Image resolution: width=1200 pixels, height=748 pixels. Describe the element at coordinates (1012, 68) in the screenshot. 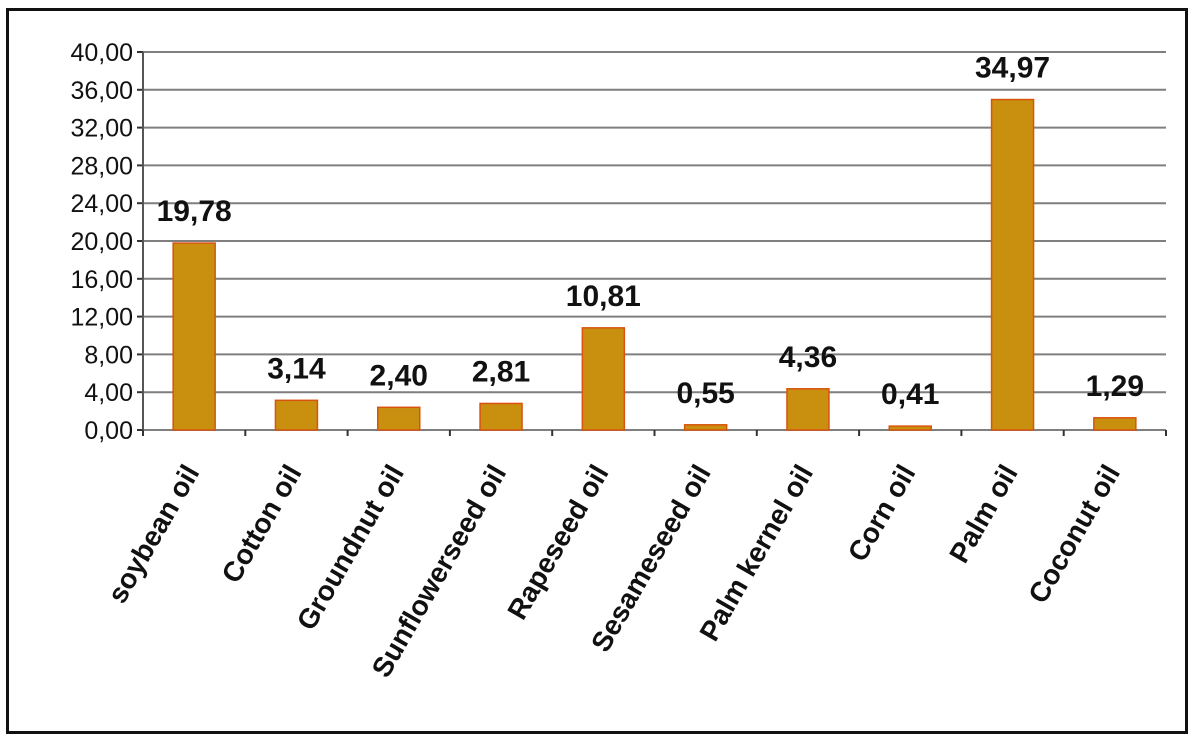

I see `data-label-8: 34,97` at that location.